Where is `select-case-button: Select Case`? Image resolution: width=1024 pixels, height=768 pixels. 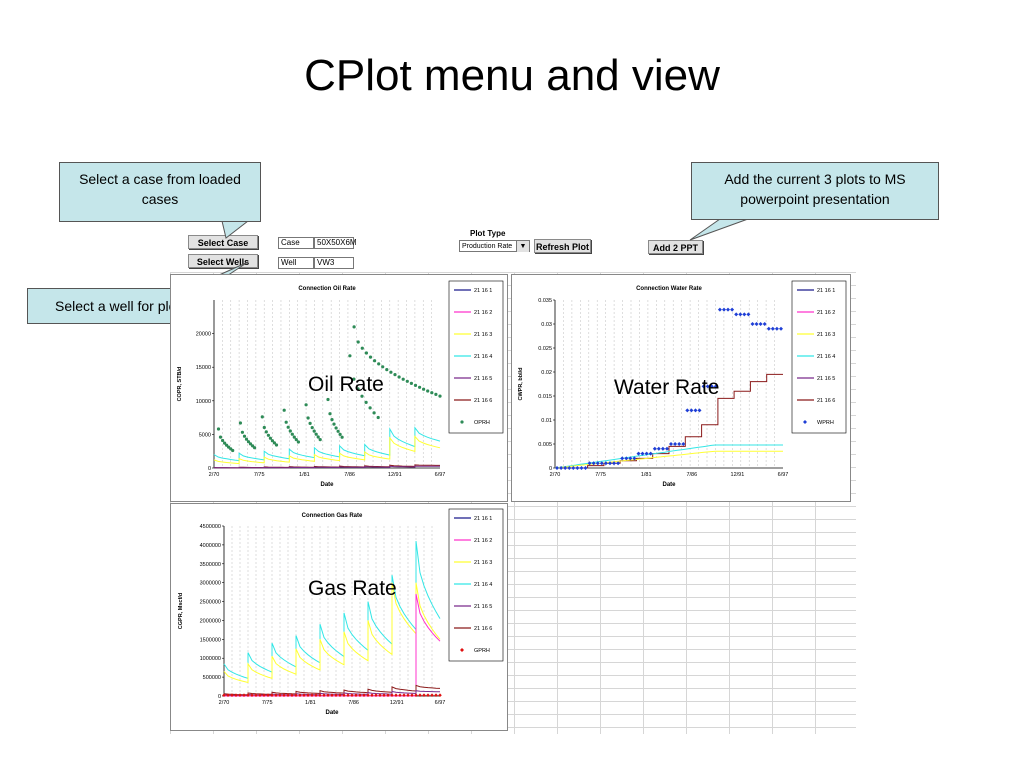 select-case-button: Select Case is located at coordinates (223, 242).